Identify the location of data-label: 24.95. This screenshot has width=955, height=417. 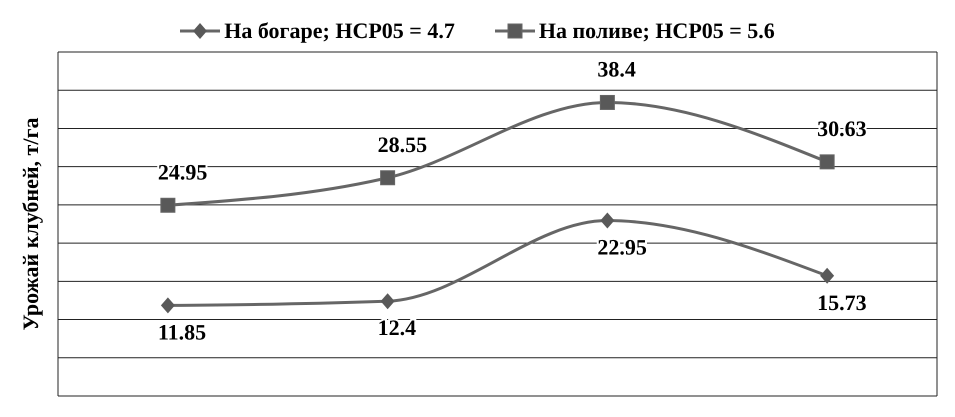
(183, 171).